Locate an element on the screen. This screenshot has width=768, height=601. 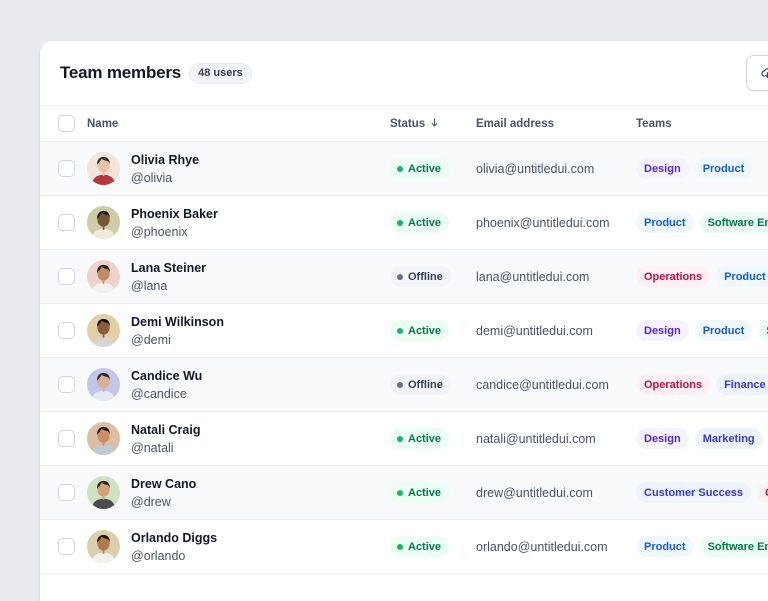
email-address: natali@untitledui.com is located at coordinates (536, 438).